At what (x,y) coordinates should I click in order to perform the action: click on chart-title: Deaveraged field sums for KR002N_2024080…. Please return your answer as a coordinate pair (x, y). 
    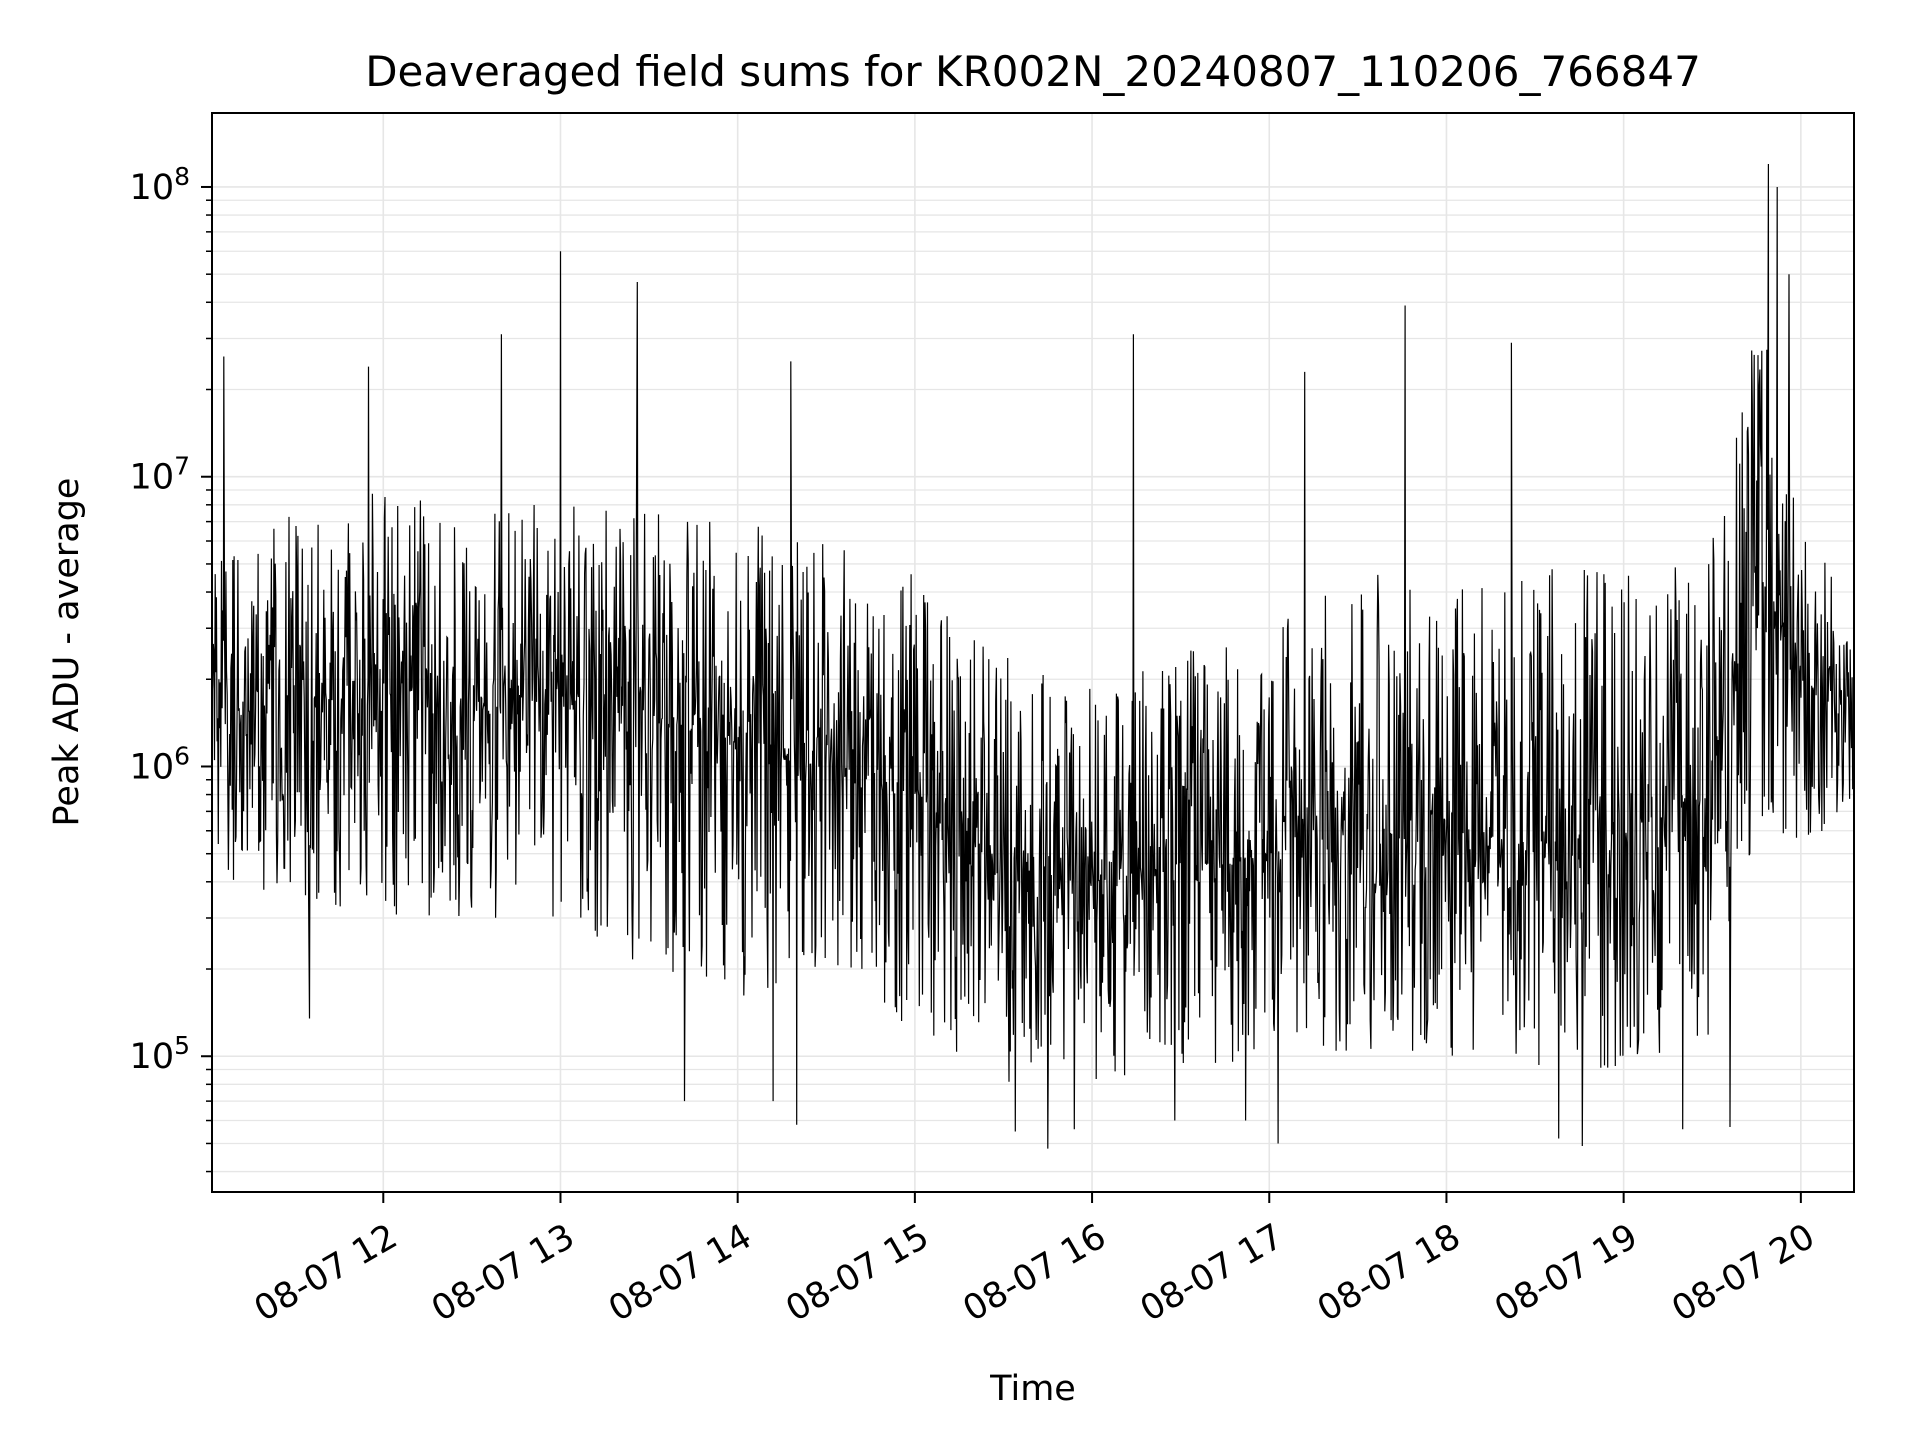
    Looking at the image, I should click on (1033, 71).